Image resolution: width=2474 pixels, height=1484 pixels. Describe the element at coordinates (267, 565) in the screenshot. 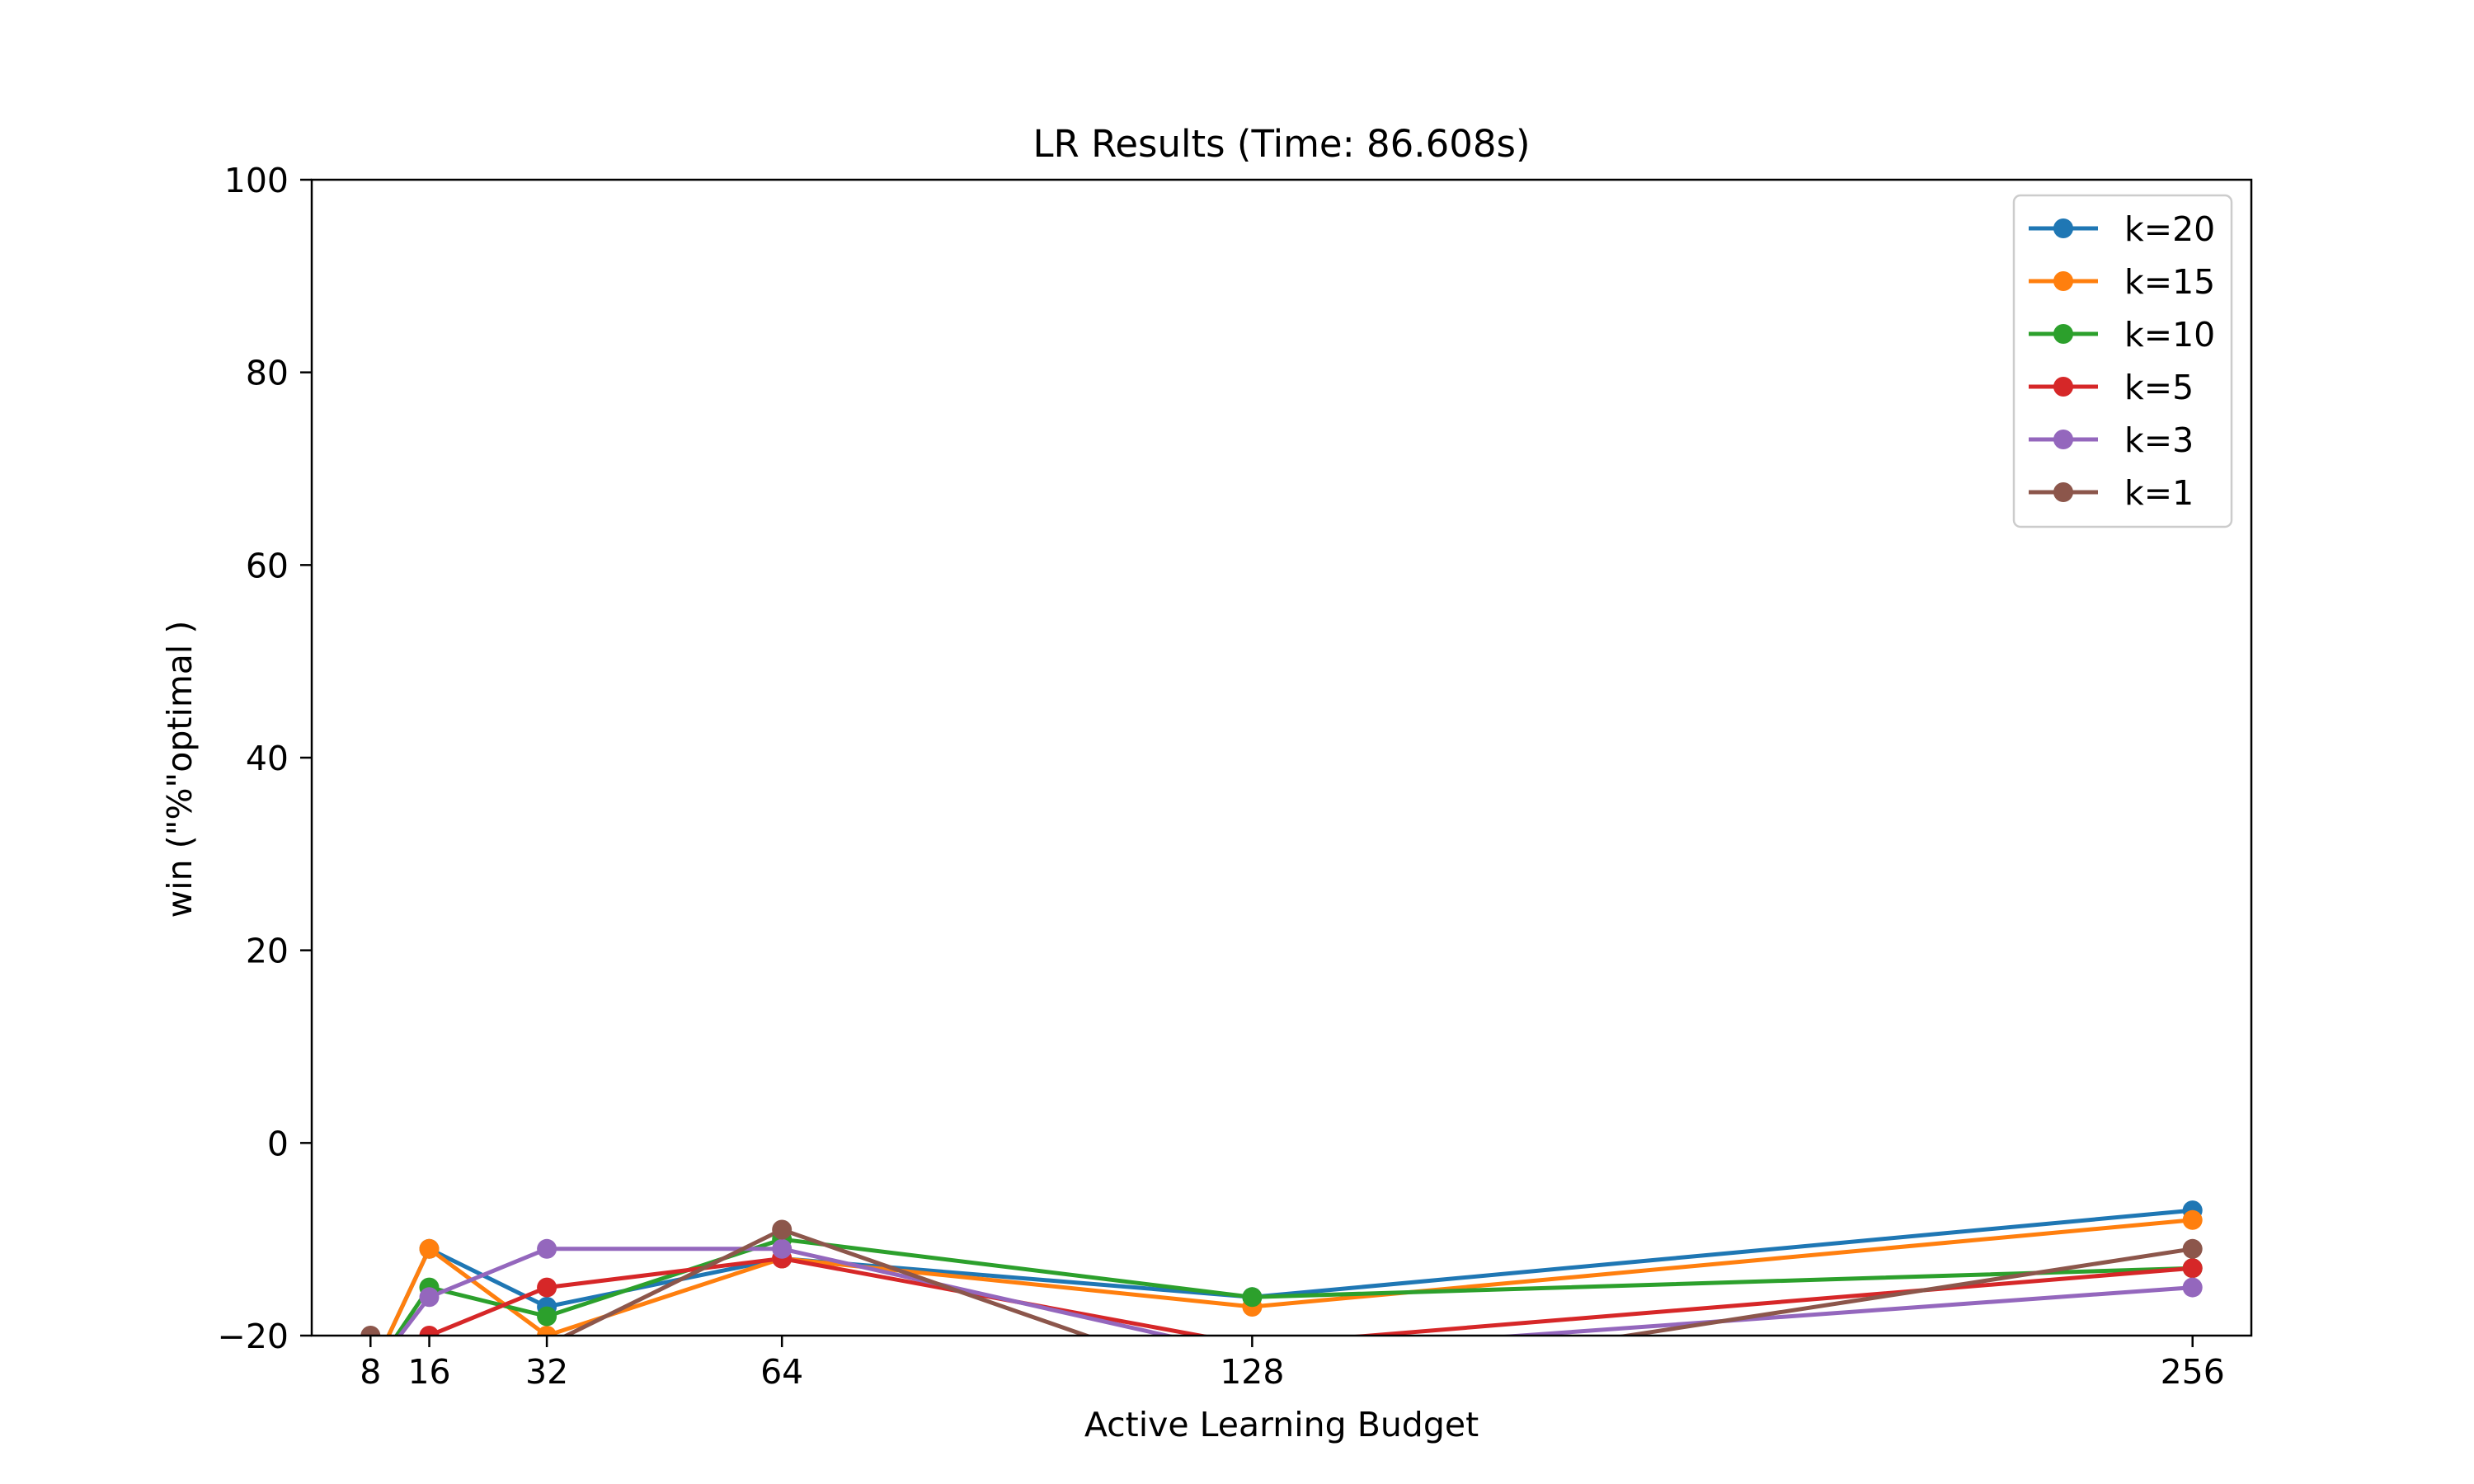

I see `y-tick-label-60: 60` at that location.